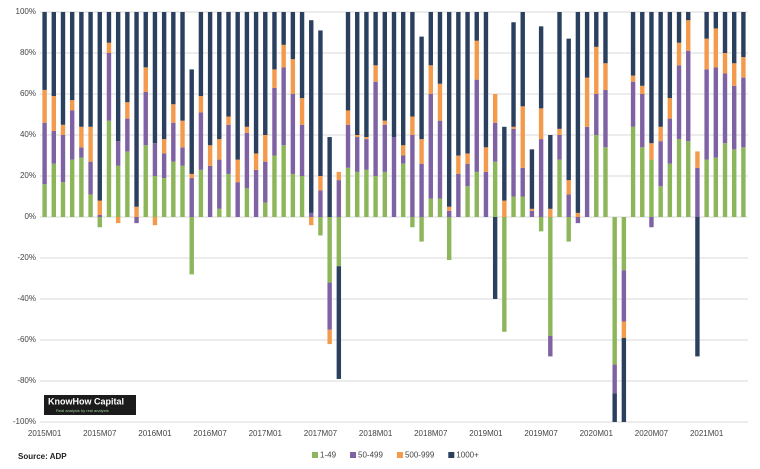 Image resolution: width=760 pixels, height=469 pixels. I want to click on x-tick-label: 2020M01, so click(597, 433).